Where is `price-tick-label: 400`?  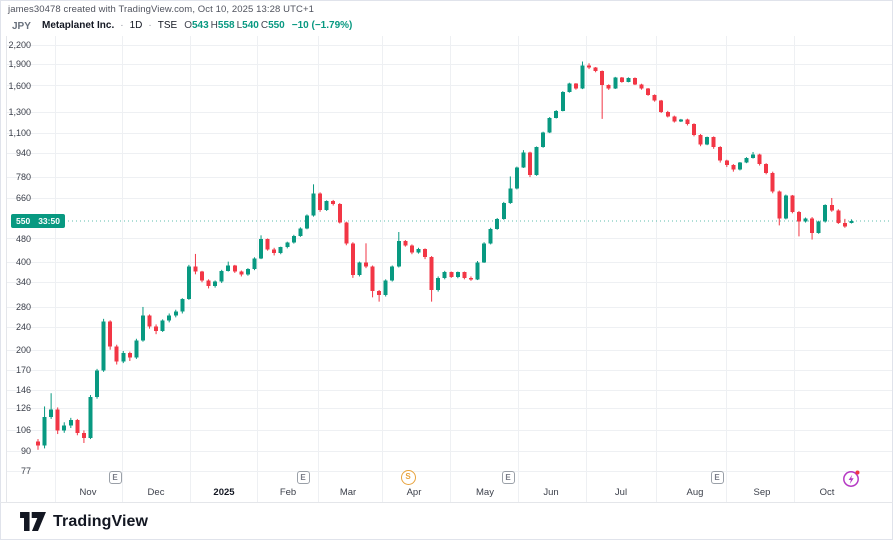
price-tick-label: 400 is located at coordinates (23, 261).